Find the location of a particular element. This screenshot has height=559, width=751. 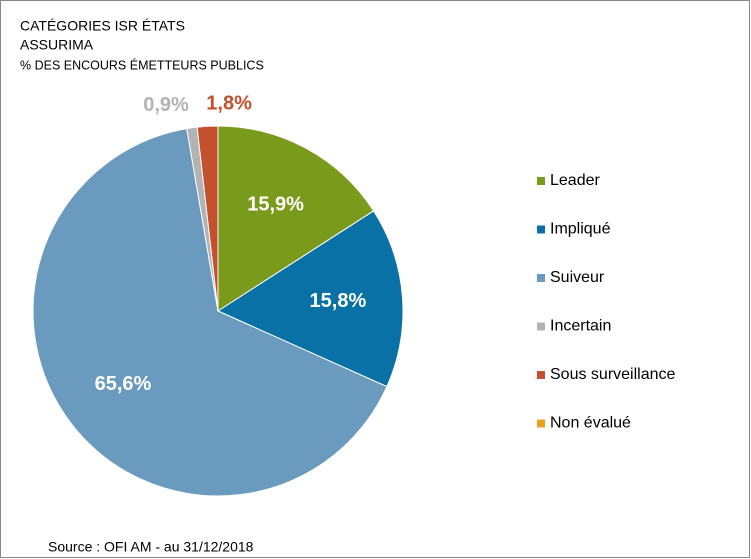

source: Source : OFI AM - au 31/12/2018 is located at coordinates (151, 547).